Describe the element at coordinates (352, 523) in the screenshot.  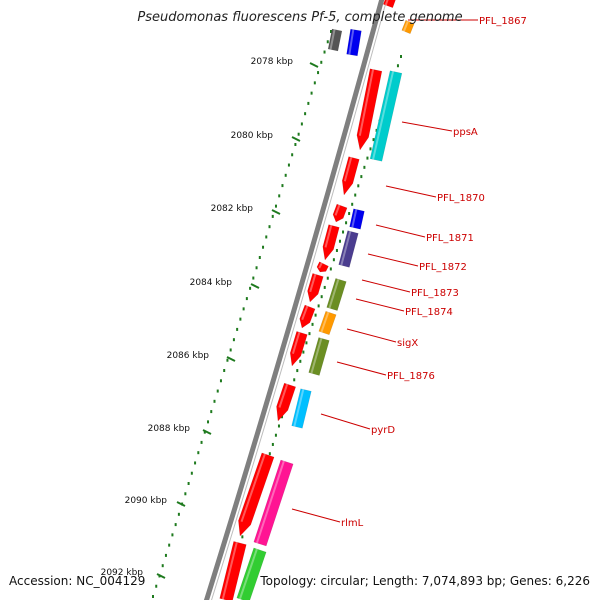
I see `gene-label: rlmL` at that location.